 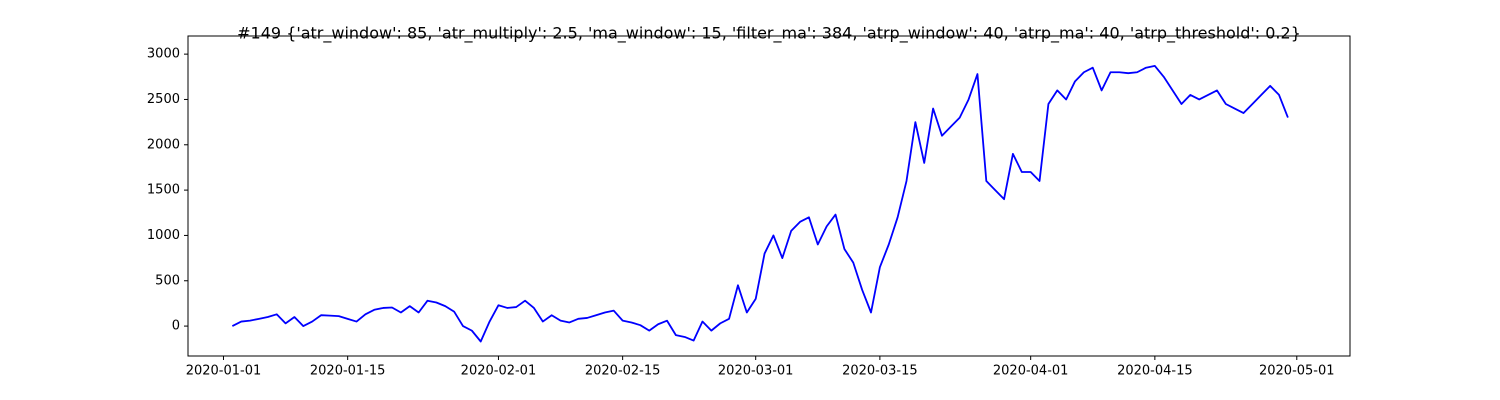 I want to click on y-tick-label: 2000, so click(x=163, y=144).